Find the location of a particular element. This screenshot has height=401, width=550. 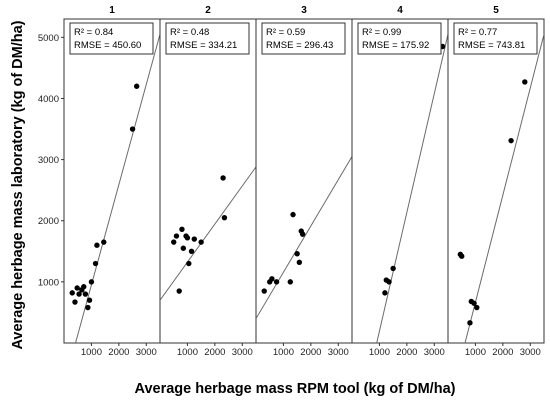

r-squared-label: R² = 0.99 is located at coordinates (381, 32).